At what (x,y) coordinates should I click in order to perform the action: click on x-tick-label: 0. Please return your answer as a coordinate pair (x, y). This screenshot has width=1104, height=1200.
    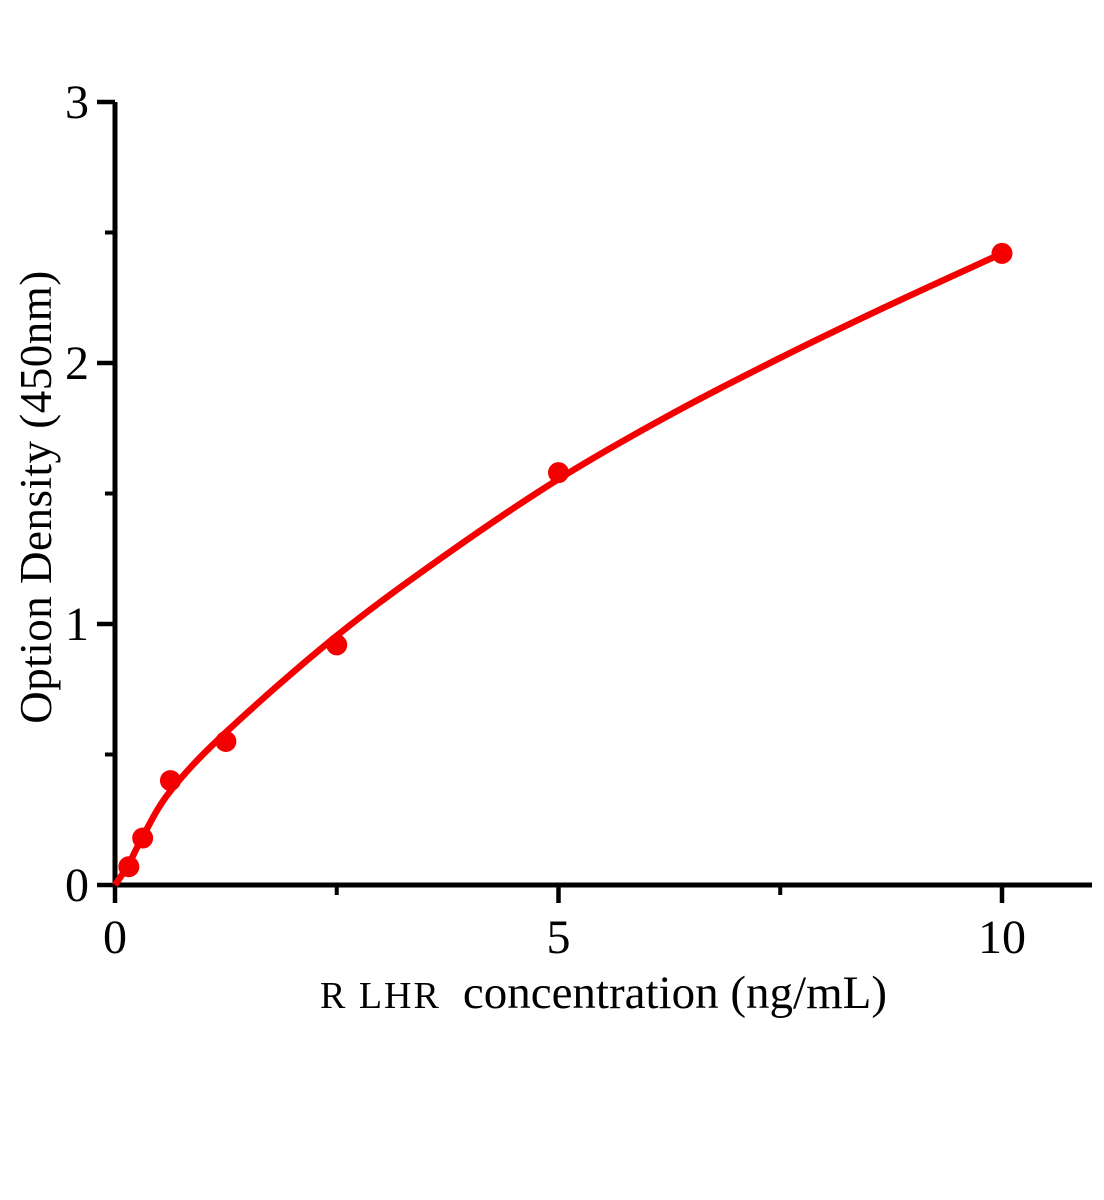
    Looking at the image, I should click on (115, 937).